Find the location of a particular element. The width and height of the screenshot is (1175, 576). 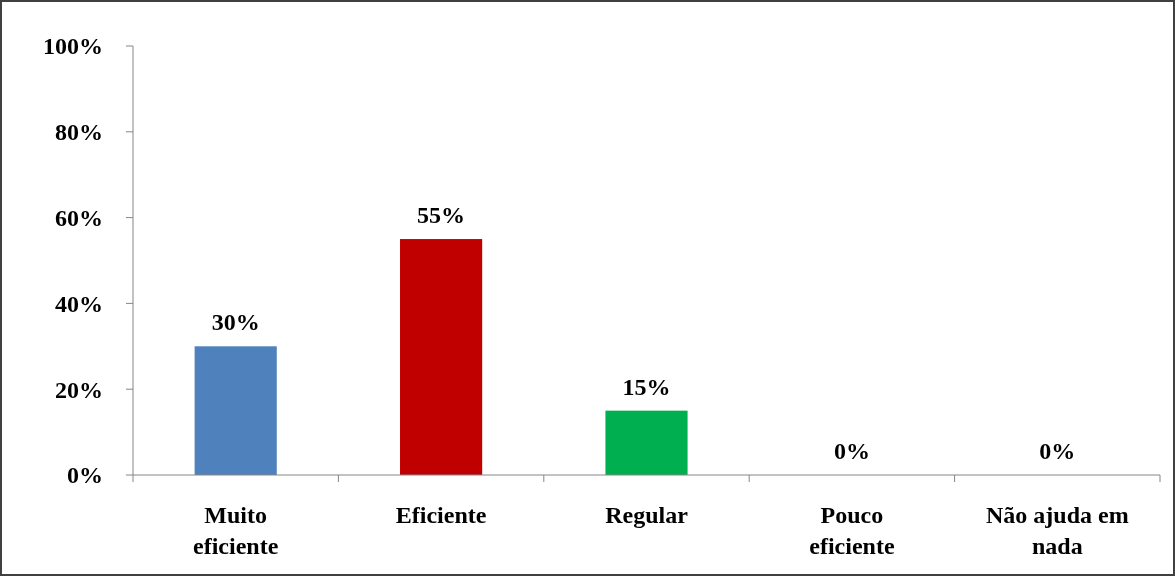

y-tick-label: 60% is located at coordinates (79, 218).